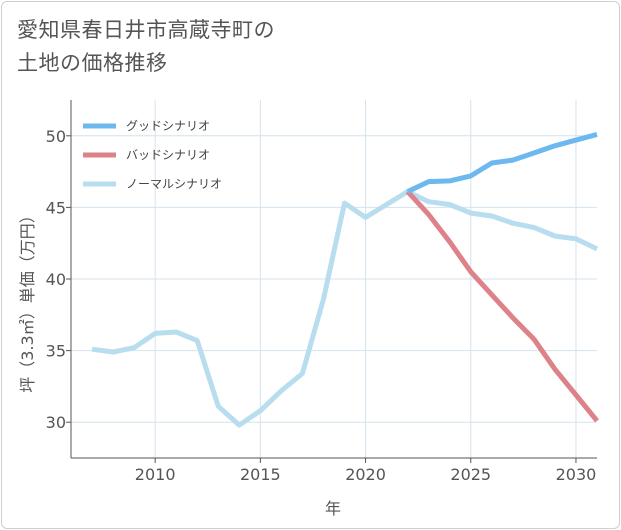 This screenshot has width=621, height=530. I want to click on y-tick-label: 50, so click(56, 136).